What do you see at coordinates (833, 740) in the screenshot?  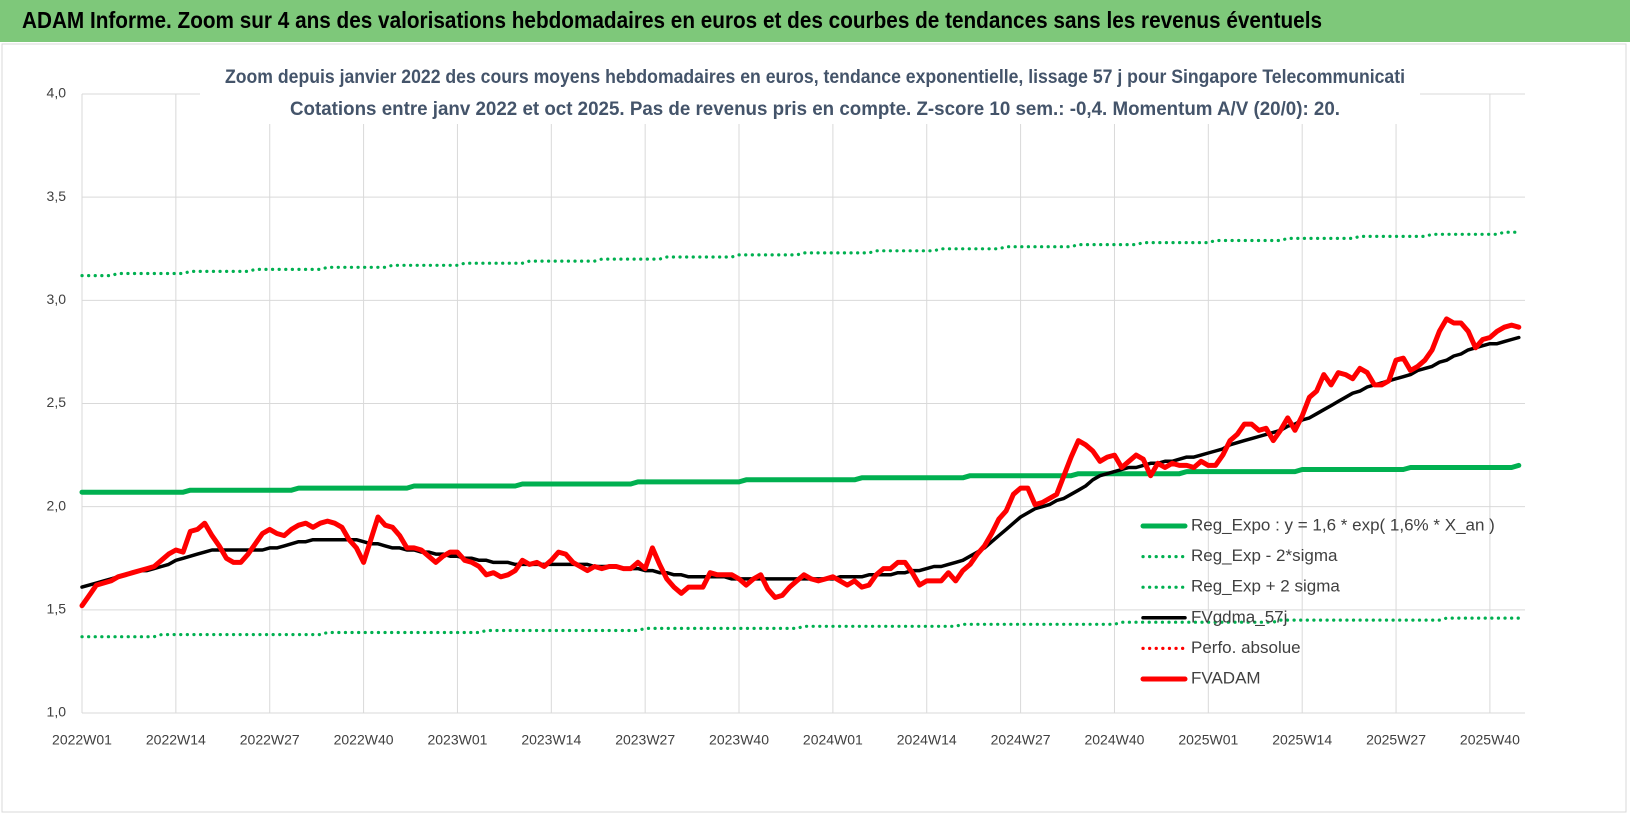 I see `x-tick-label: 2024W01` at bounding box center [833, 740].